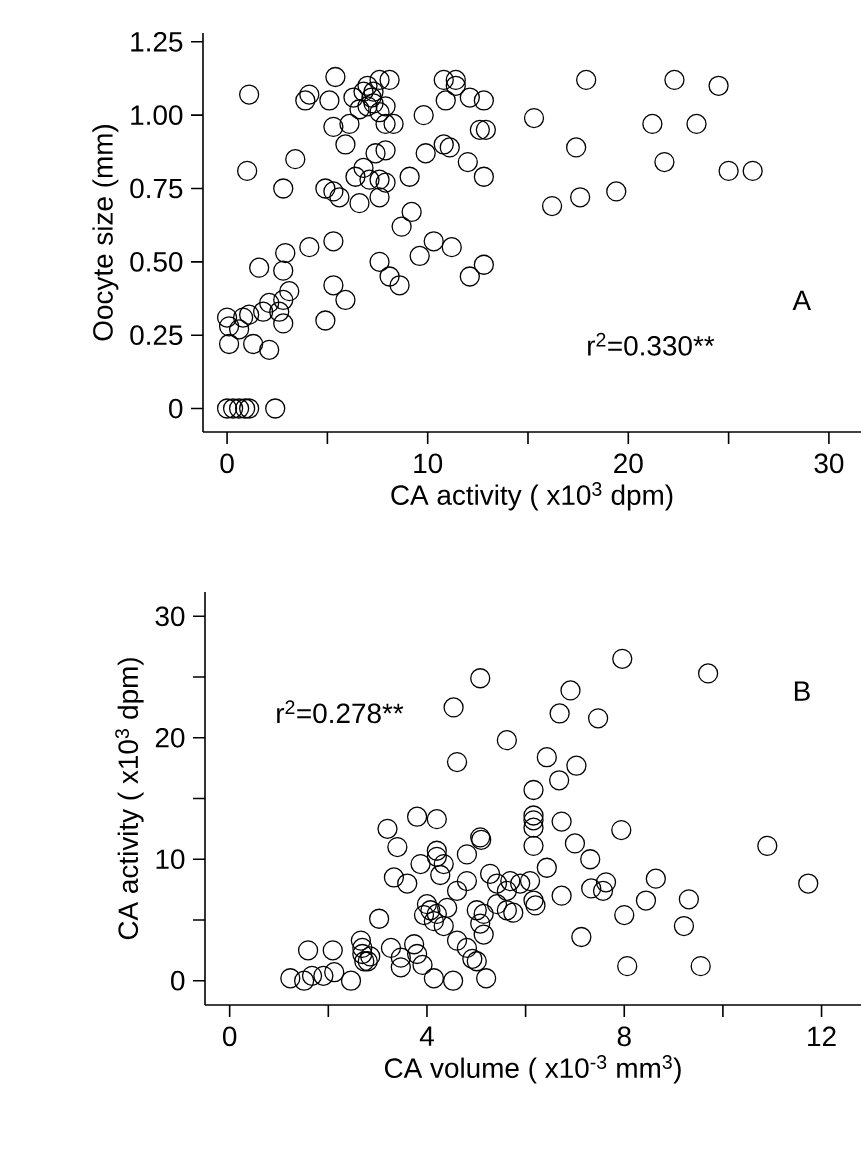 The image size is (861, 1157). Describe the element at coordinates (532, 496) in the screenshot. I see `x-axis-title: CA activity ( x10$^{3}$ dpm)` at that location.